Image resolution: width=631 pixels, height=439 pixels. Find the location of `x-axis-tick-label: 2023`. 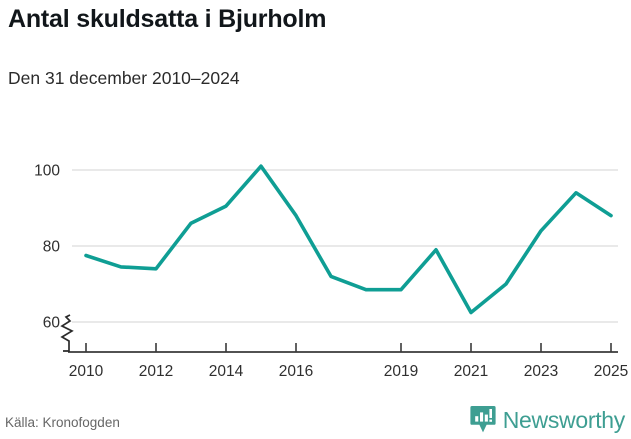

x-axis-tick-label: 2023 is located at coordinates (541, 371).